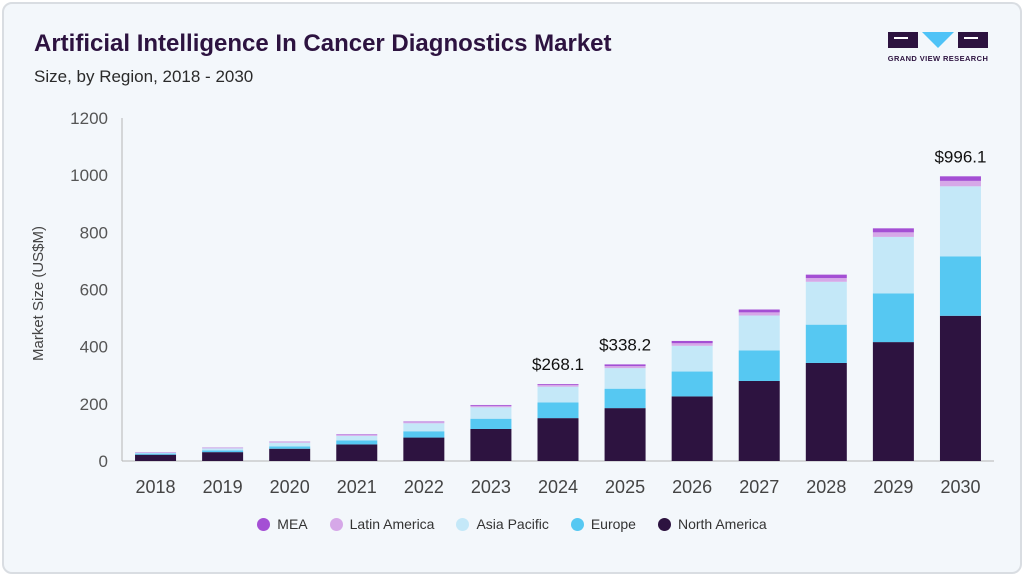 Image resolution: width=1024 pixels, height=576 pixels. Describe the element at coordinates (94, 290) in the screenshot. I see `y-tick-label: 600` at that location.